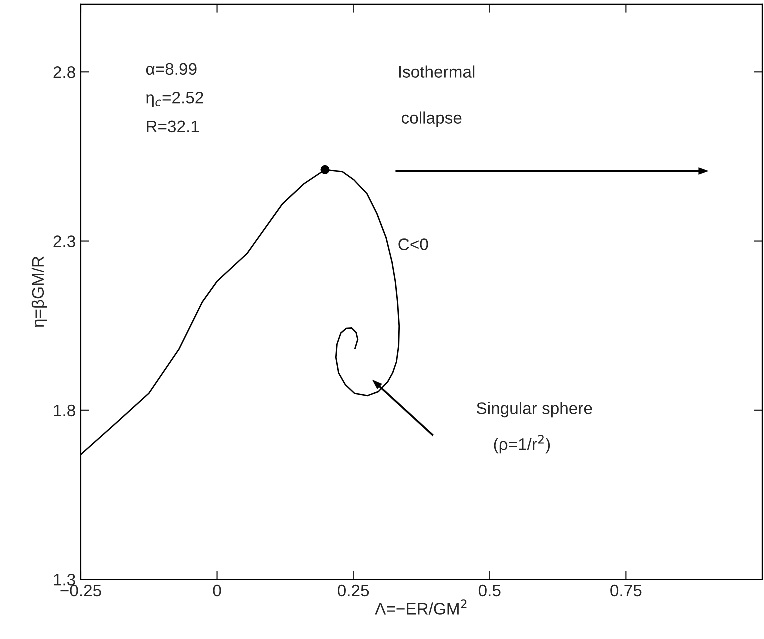 This screenshot has width=764, height=639. What do you see at coordinates (432, 120) in the screenshot?
I see `annotation: collapse` at bounding box center [432, 120].